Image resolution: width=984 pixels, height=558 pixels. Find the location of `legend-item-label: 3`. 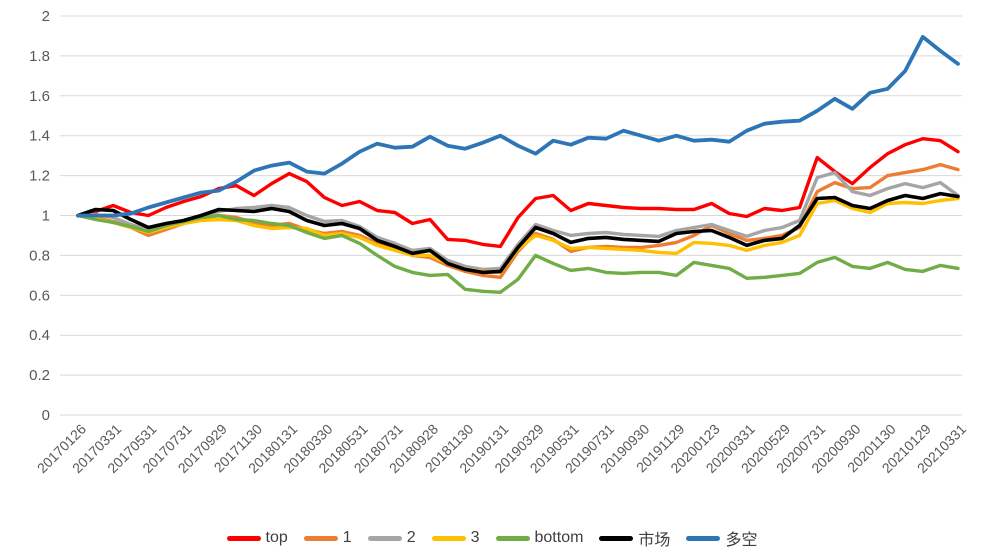

legend-item-label: 3 is located at coordinates (475, 537).